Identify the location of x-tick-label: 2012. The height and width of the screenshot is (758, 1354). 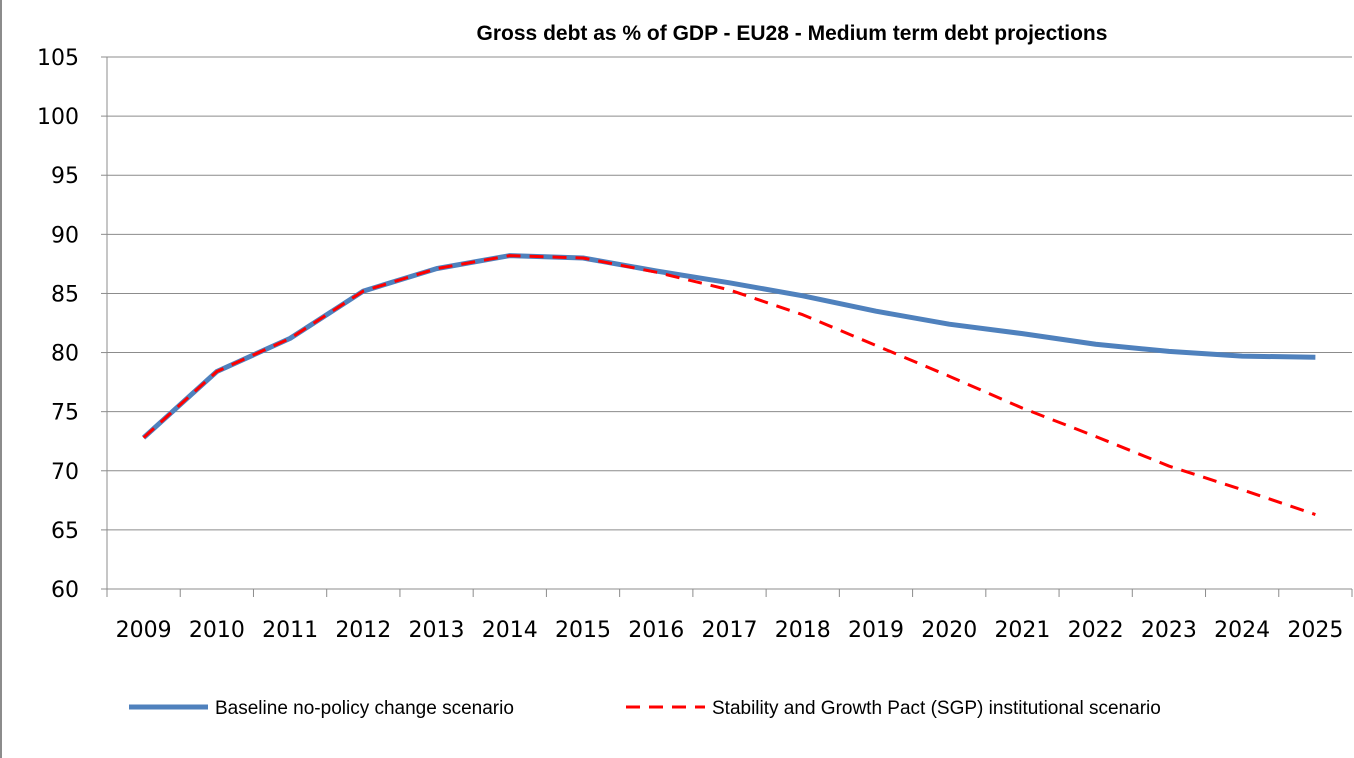
(363, 630).